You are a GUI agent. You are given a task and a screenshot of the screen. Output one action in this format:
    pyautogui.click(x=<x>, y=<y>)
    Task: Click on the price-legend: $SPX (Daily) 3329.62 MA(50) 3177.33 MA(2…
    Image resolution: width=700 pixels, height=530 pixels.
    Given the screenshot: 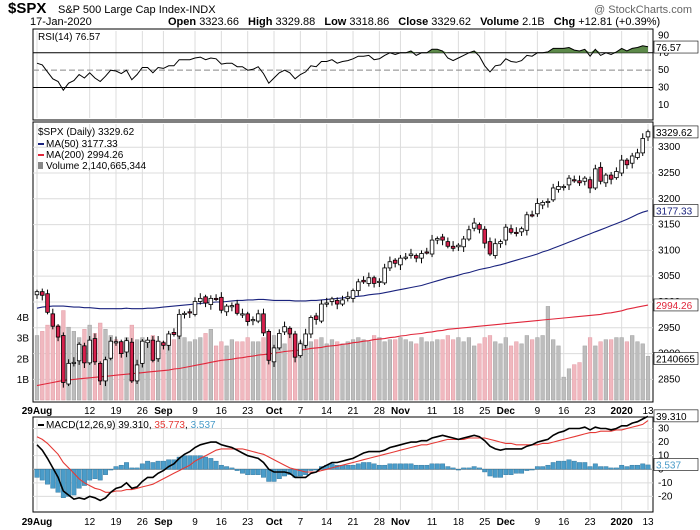 What is the action you would take?
    pyautogui.click(x=92, y=149)
    